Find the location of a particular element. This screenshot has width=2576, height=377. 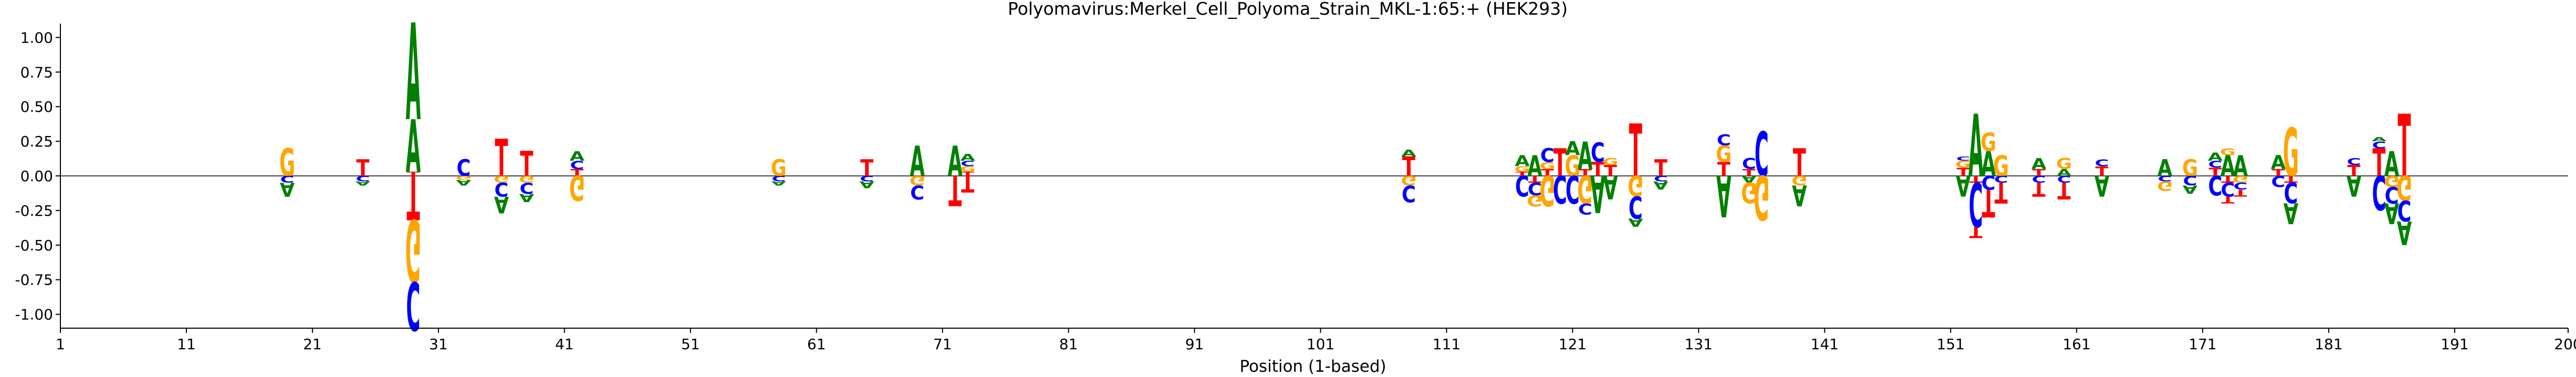

x-tick-label: 141 is located at coordinates (1825, 344).